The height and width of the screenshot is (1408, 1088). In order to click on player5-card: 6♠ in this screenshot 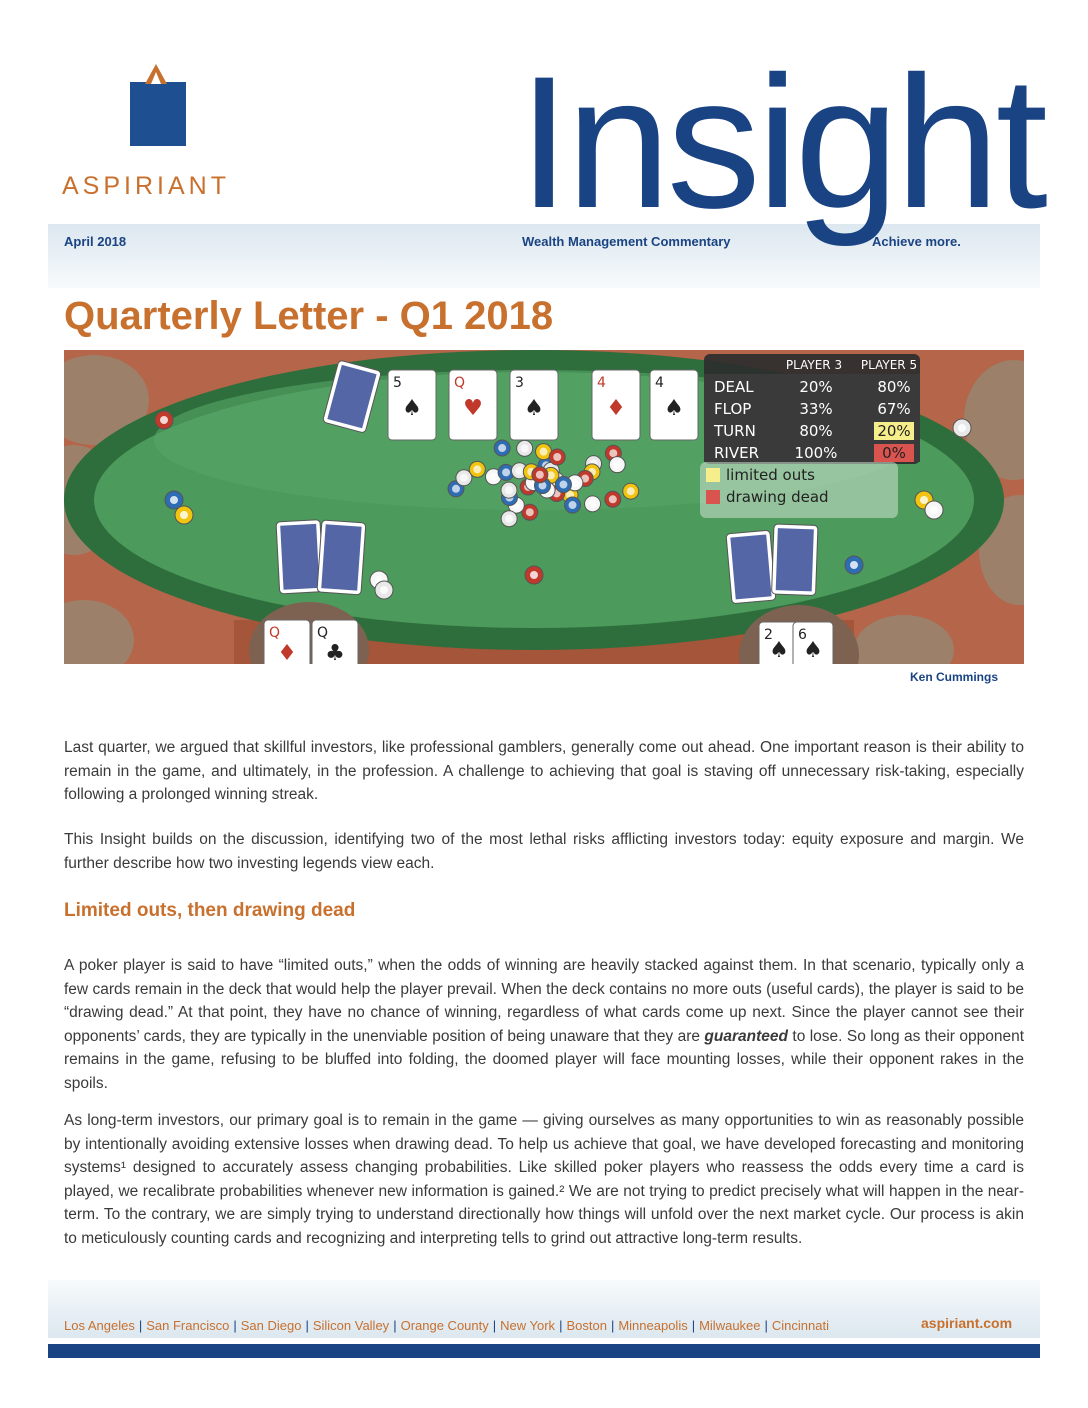, I will do `click(813, 642)`.